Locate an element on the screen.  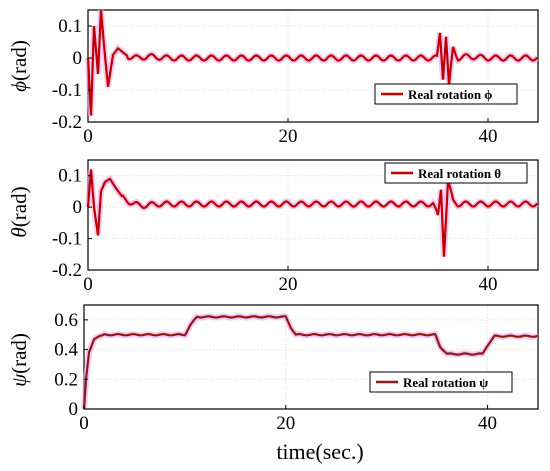
theta-xtick-label: 40 is located at coordinates (488, 284).